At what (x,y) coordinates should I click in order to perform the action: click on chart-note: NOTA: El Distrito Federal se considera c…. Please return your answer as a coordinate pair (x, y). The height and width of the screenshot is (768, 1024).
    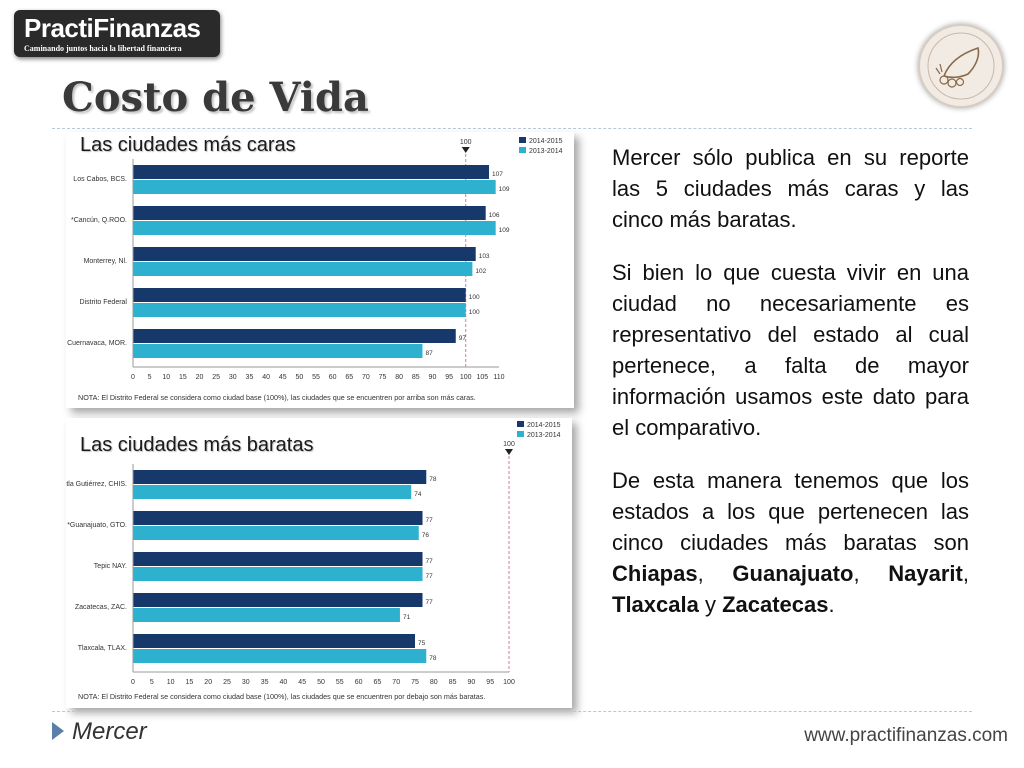
    Looking at the image, I should click on (281, 696).